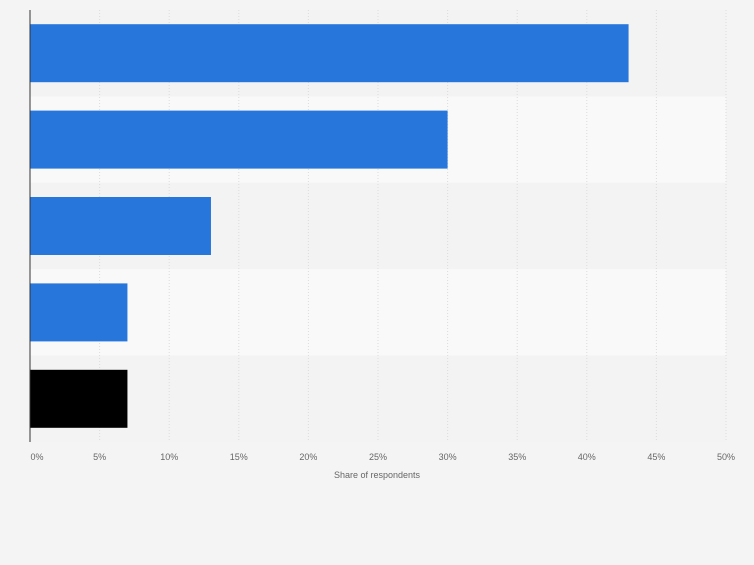 The image size is (754, 565). Describe the element at coordinates (587, 457) in the screenshot. I see `x-tick-label: 40%` at that location.